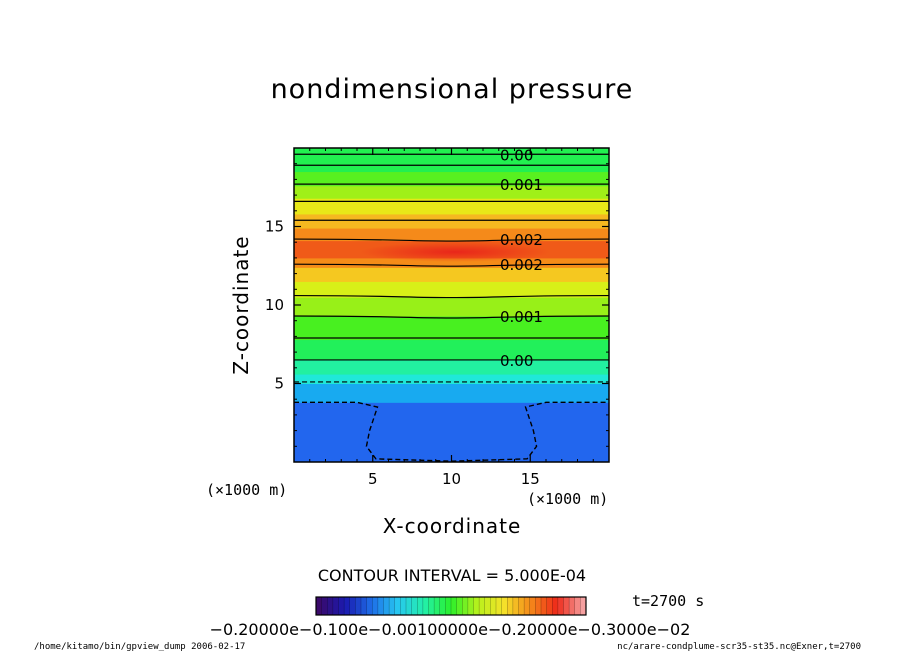 The width and height of the screenshot is (904, 654). Describe the element at coordinates (274, 227) in the screenshot. I see `y-tick-label-2: 15` at that location.